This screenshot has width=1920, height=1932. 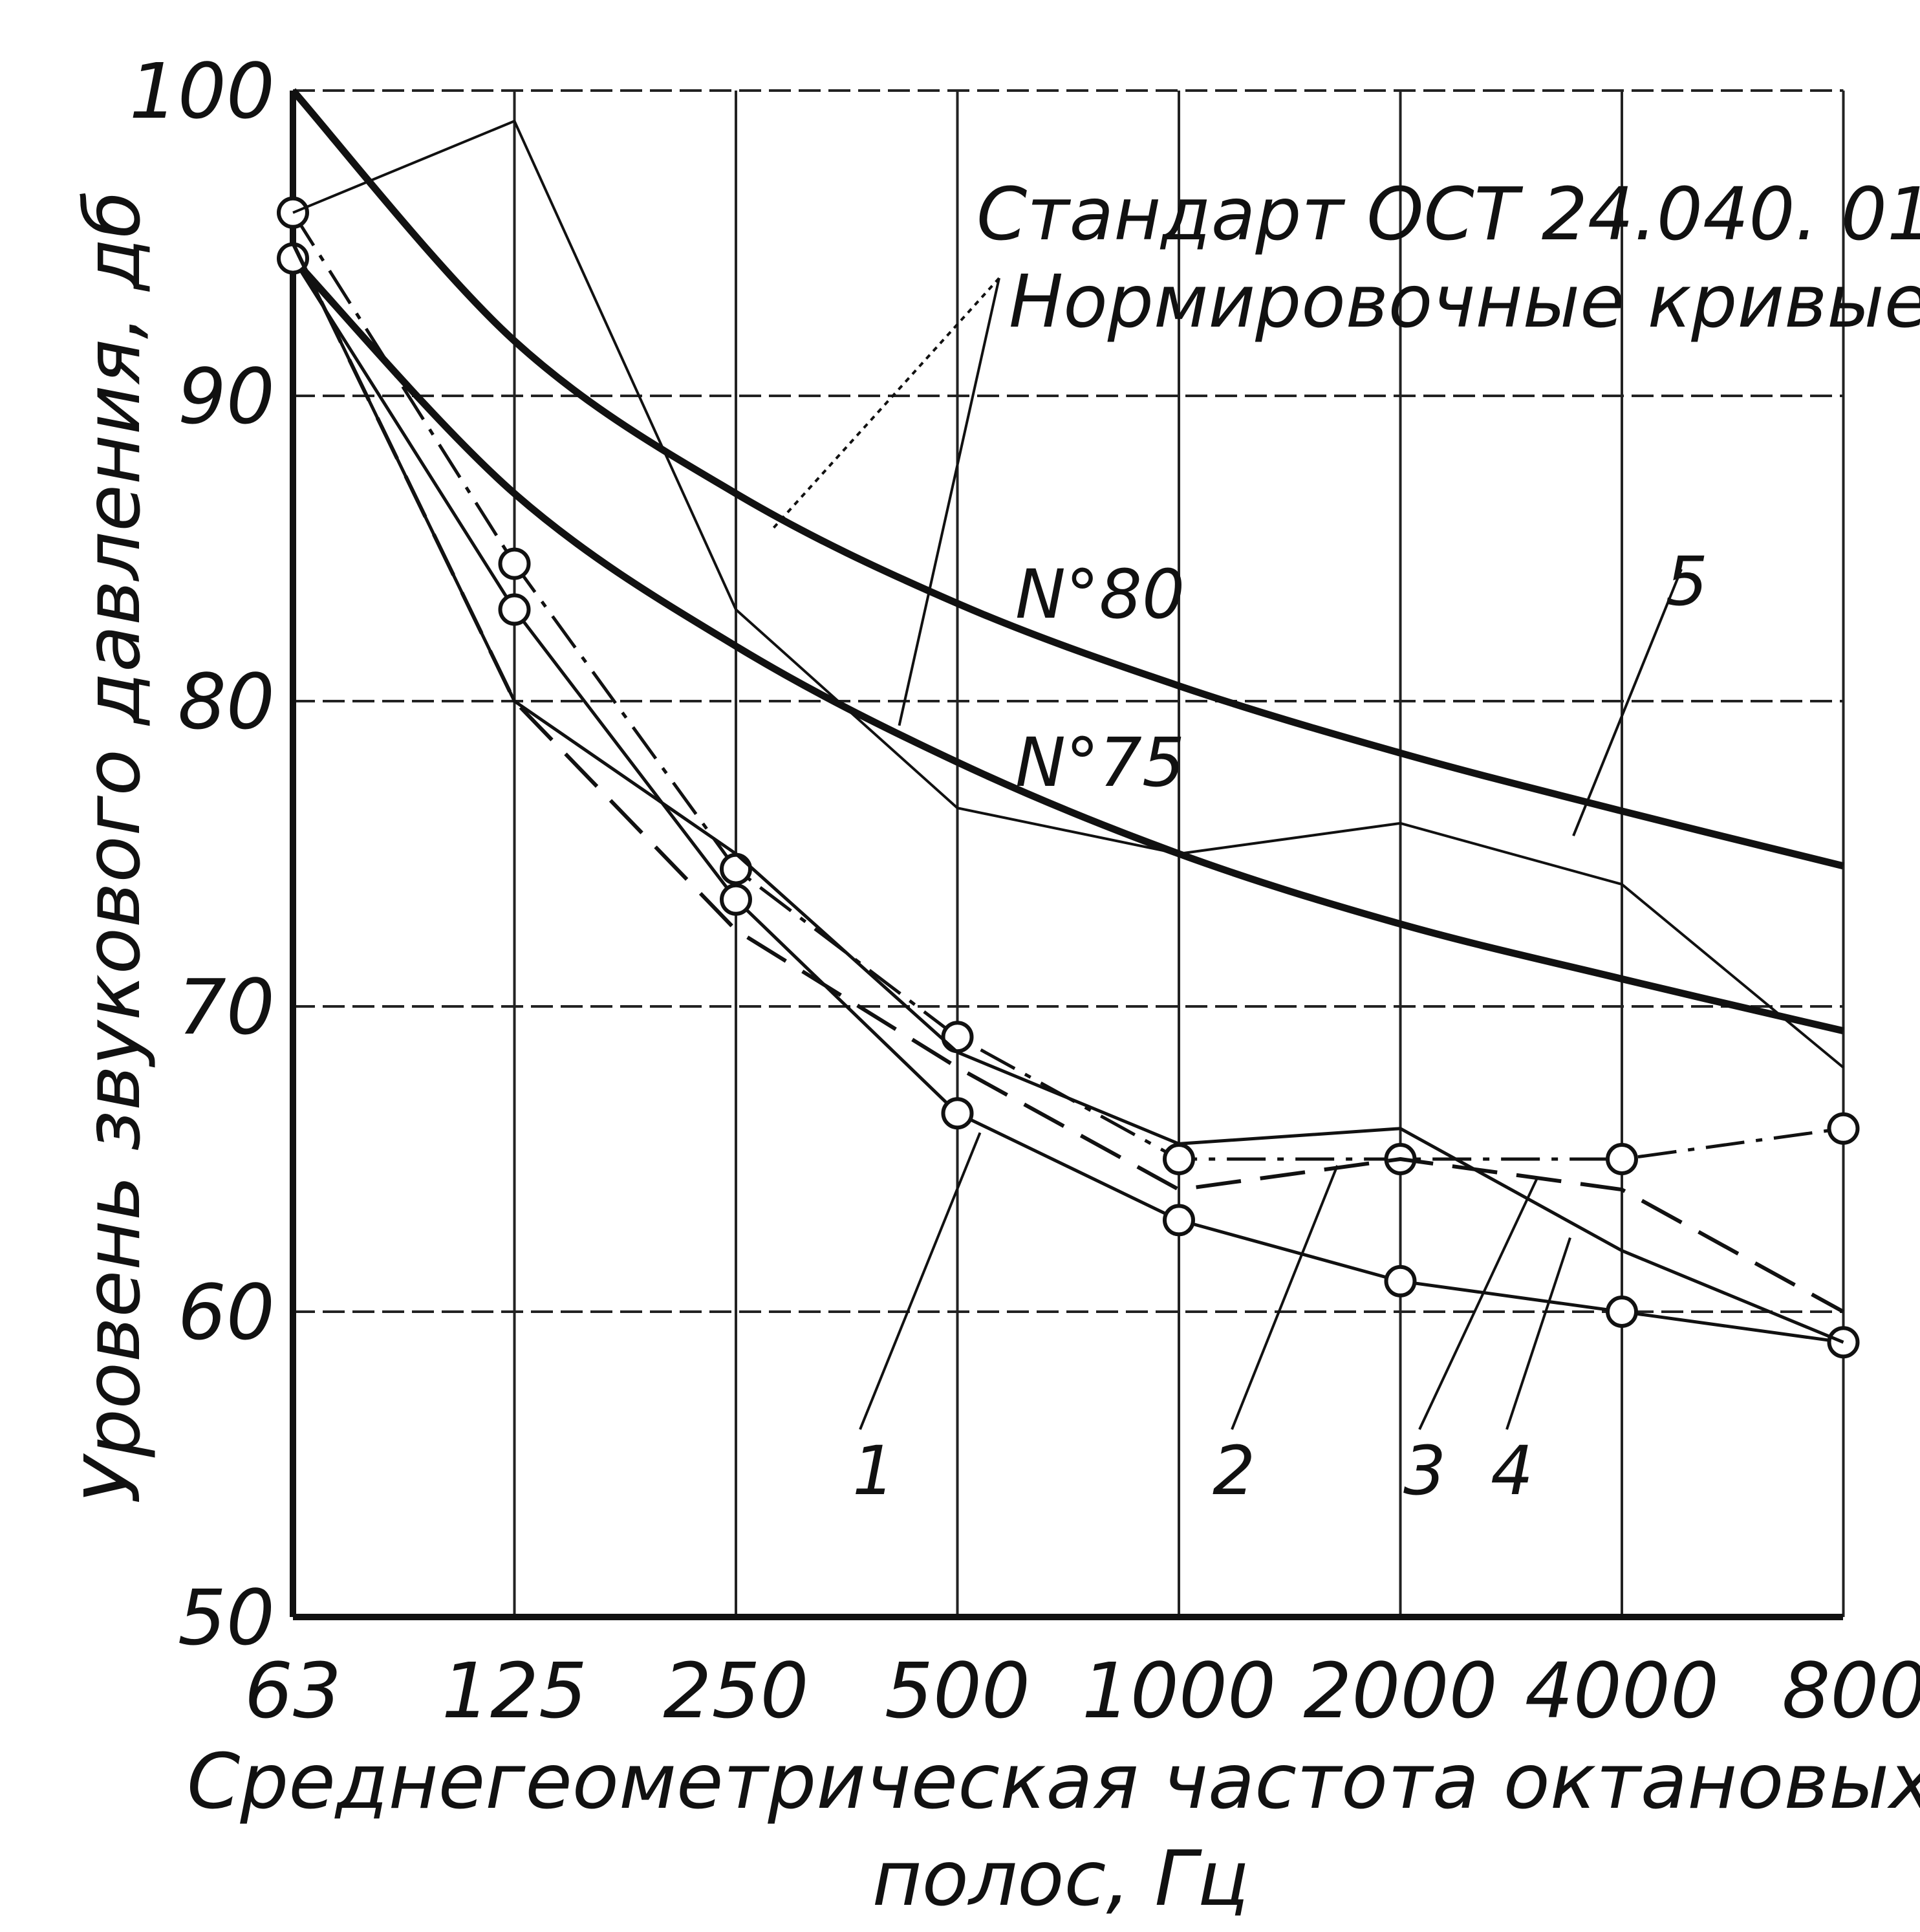 What do you see at coordinates (226, 1007) in the screenshot?
I see `y-tick-70: 70` at bounding box center [226, 1007].